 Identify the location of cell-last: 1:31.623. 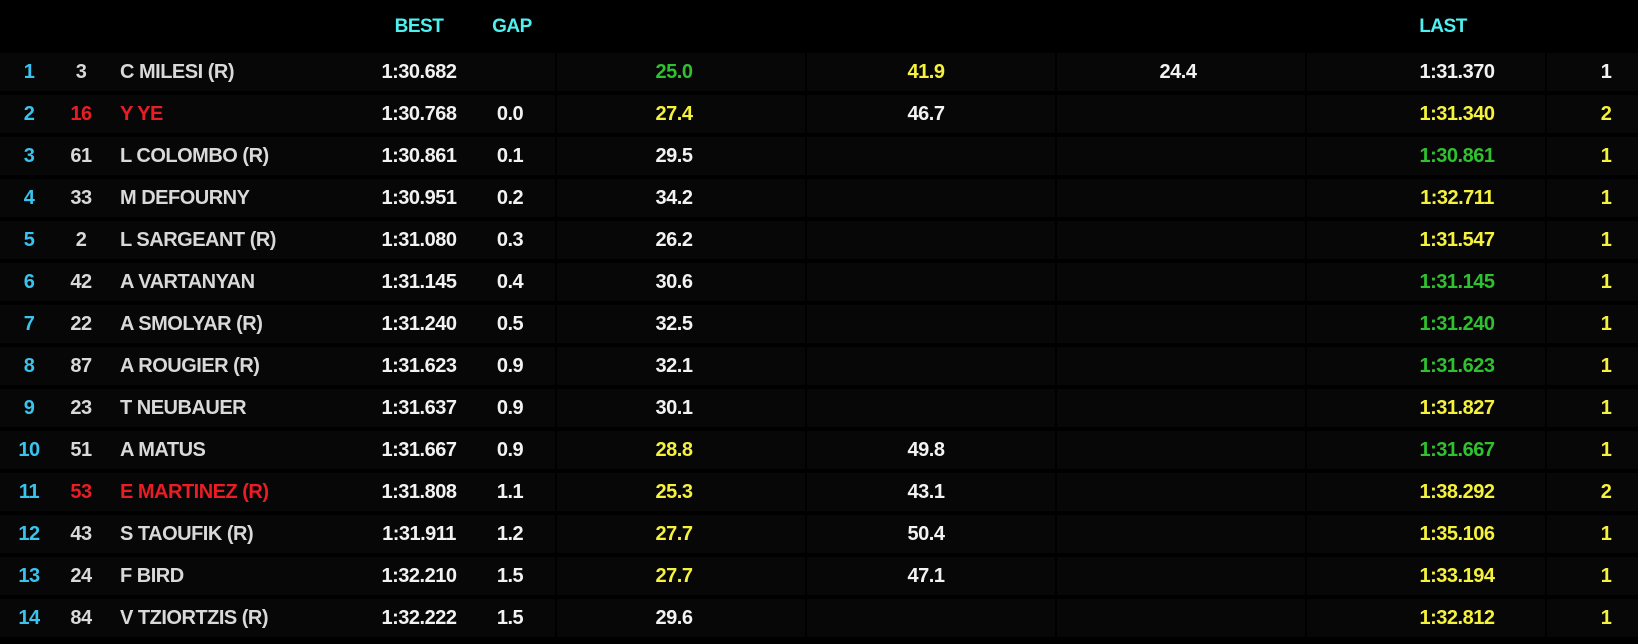
(1457, 366).